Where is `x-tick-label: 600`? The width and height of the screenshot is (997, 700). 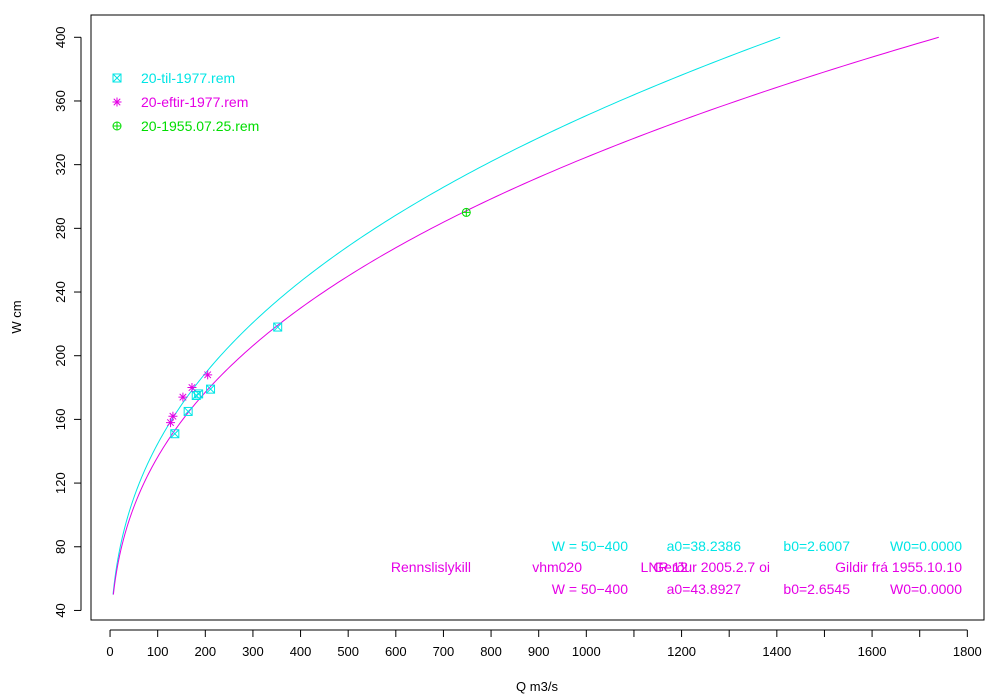 x-tick-label: 600 is located at coordinates (396, 651).